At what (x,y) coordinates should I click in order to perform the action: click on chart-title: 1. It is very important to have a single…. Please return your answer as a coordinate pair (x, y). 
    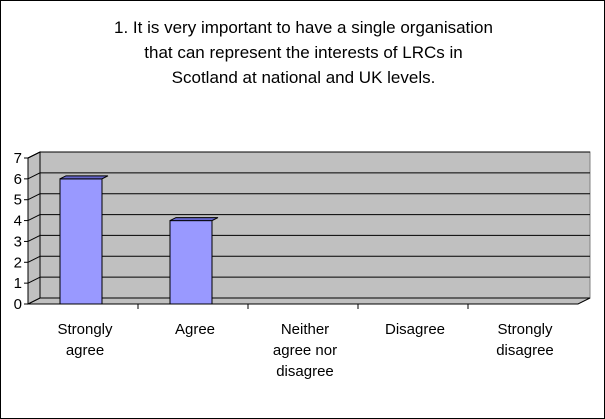
    Looking at the image, I should click on (303, 52).